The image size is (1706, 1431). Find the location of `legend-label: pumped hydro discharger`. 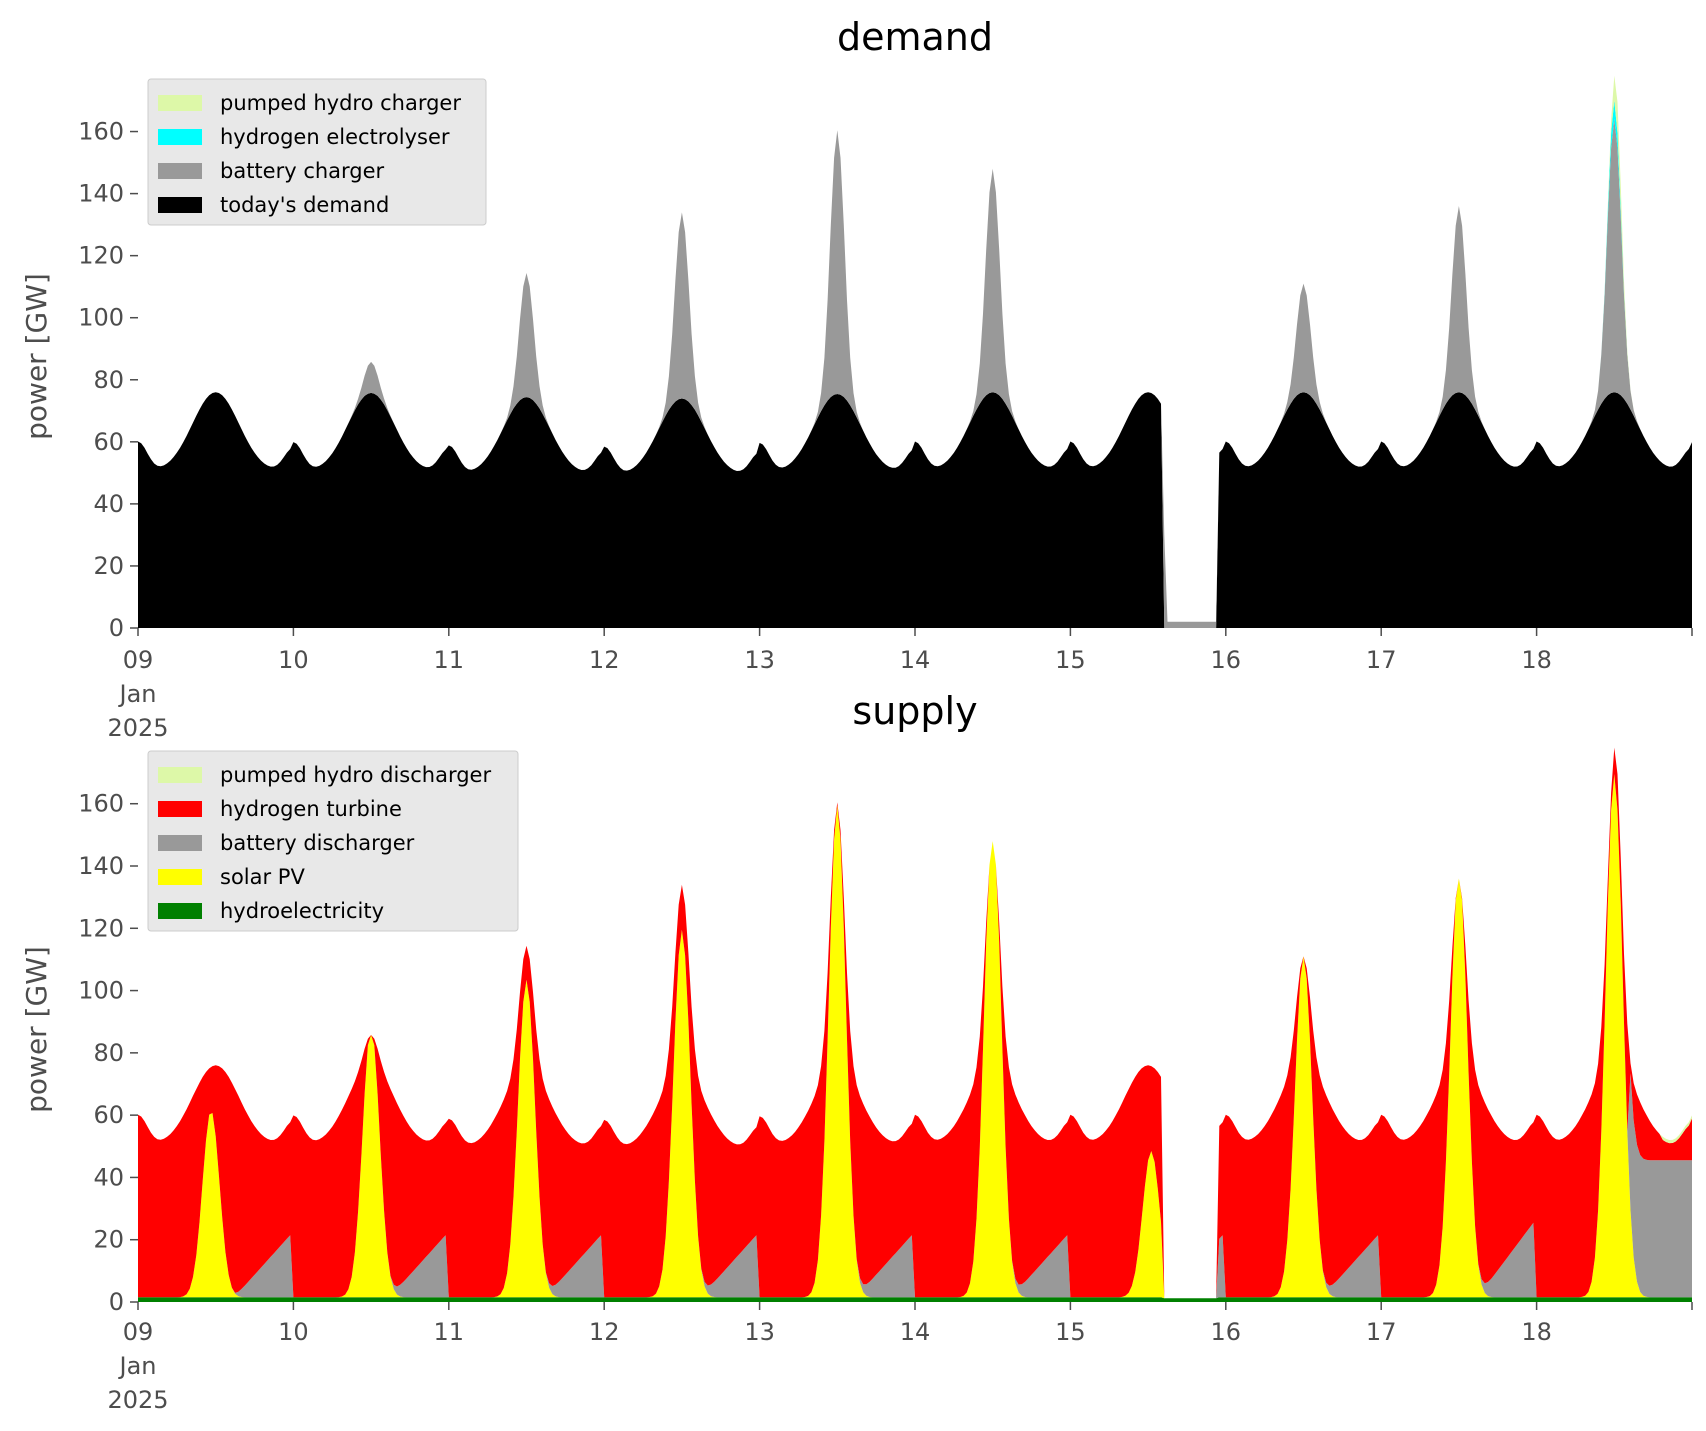

legend-label: pumped hydro discharger is located at coordinates (355, 775).